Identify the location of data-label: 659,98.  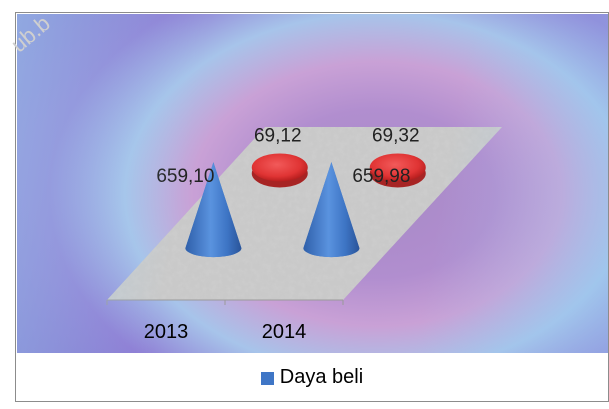
(381, 176).